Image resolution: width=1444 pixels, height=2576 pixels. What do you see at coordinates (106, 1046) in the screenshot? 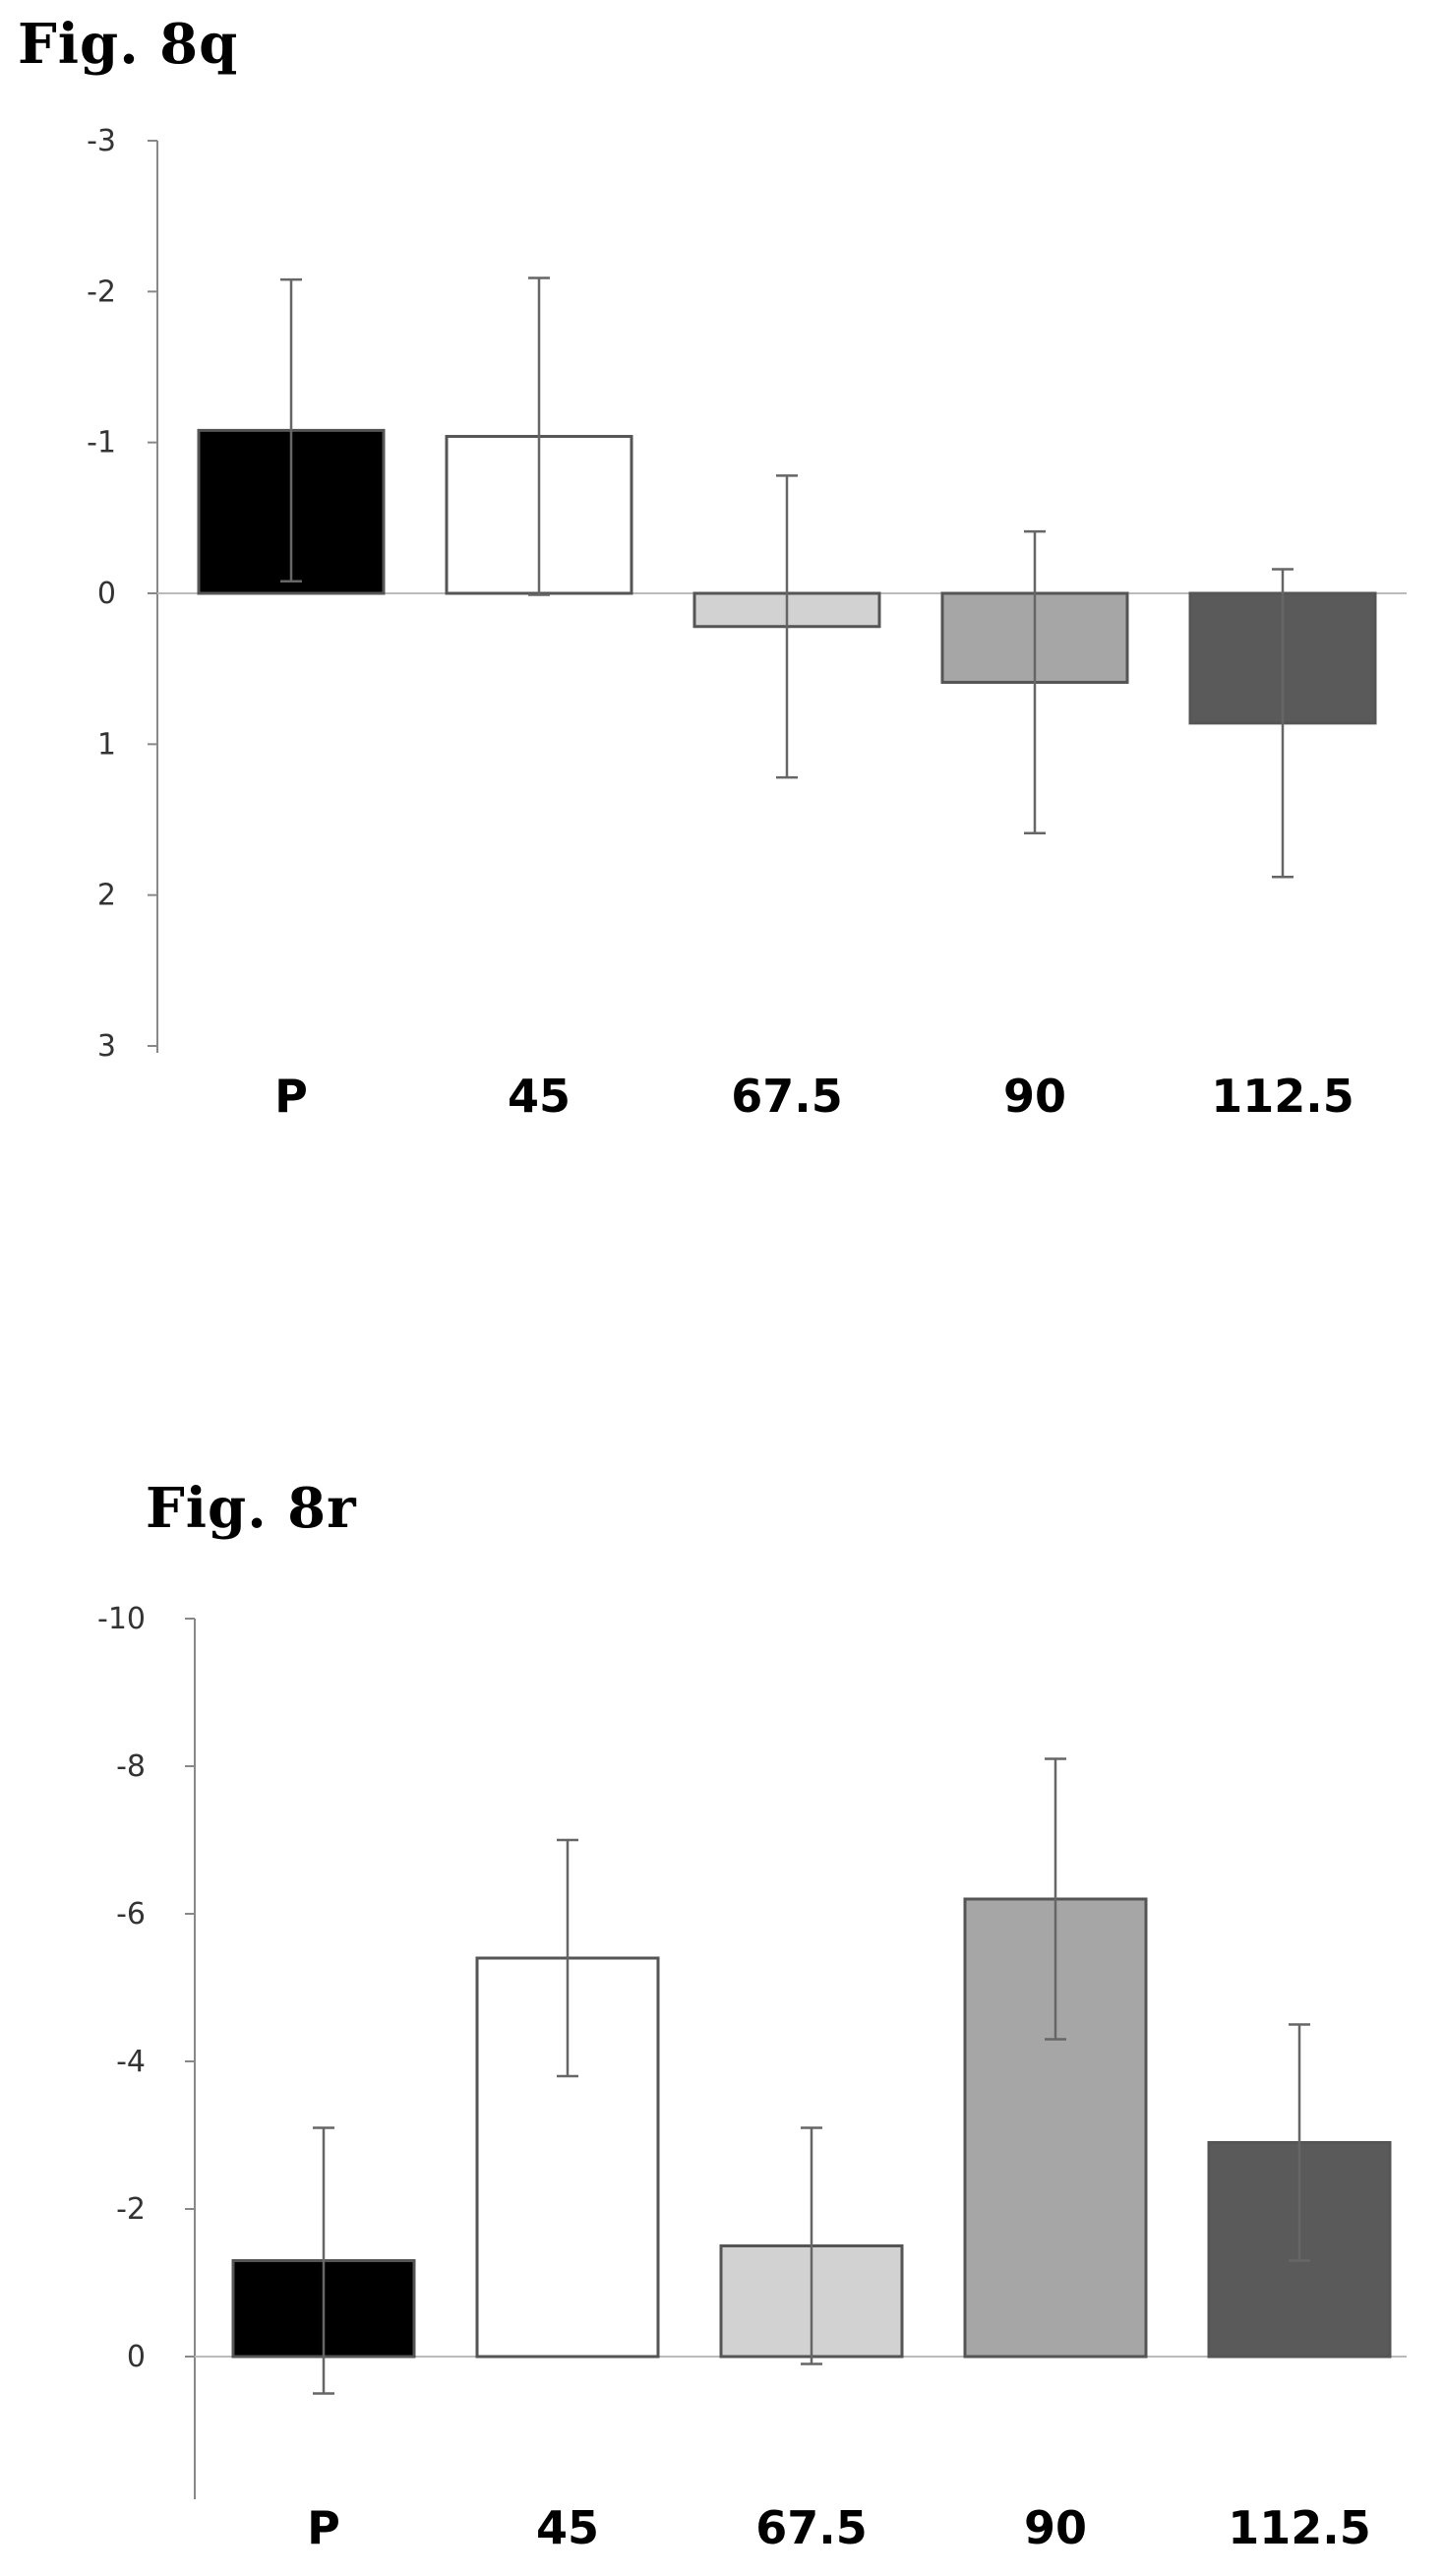
I see `y-tick-label: 3` at bounding box center [106, 1046].